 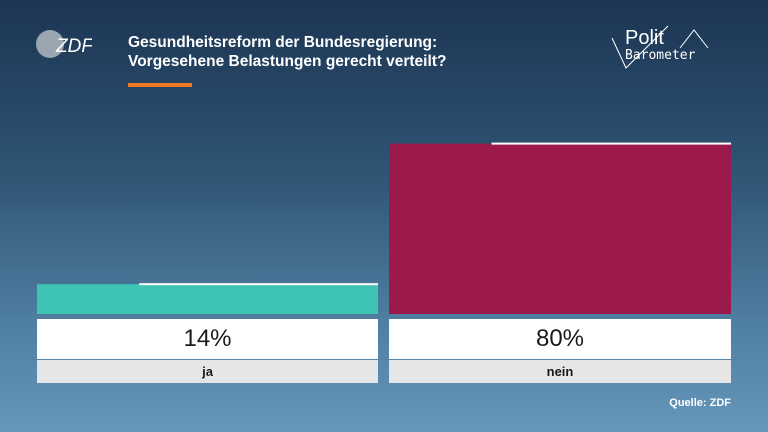 I want to click on zdf-logo-text: ZDF, so click(x=73, y=46).